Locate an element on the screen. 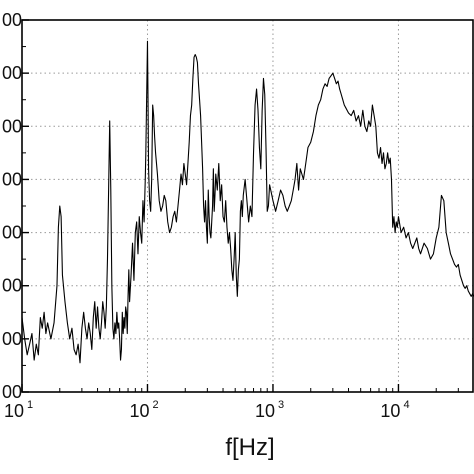 The image size is (474, 474). x-tick-exponent: 3 is located at coordinates (281, 405).